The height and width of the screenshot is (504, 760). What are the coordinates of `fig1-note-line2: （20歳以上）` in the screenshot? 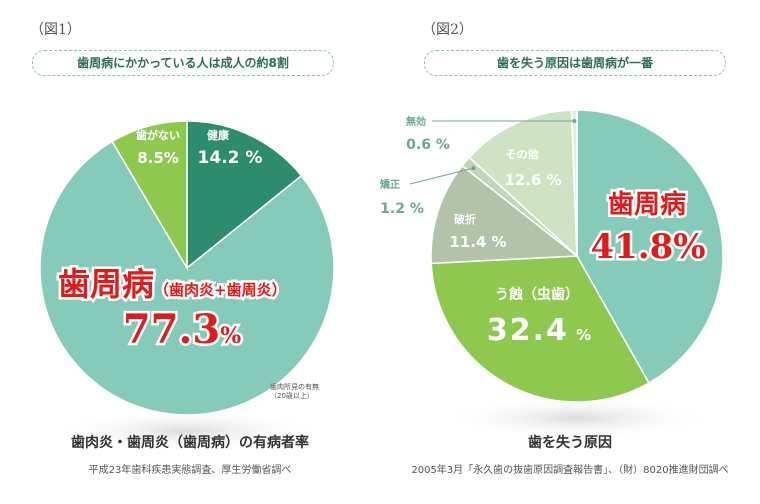 It's located at (292, 395).